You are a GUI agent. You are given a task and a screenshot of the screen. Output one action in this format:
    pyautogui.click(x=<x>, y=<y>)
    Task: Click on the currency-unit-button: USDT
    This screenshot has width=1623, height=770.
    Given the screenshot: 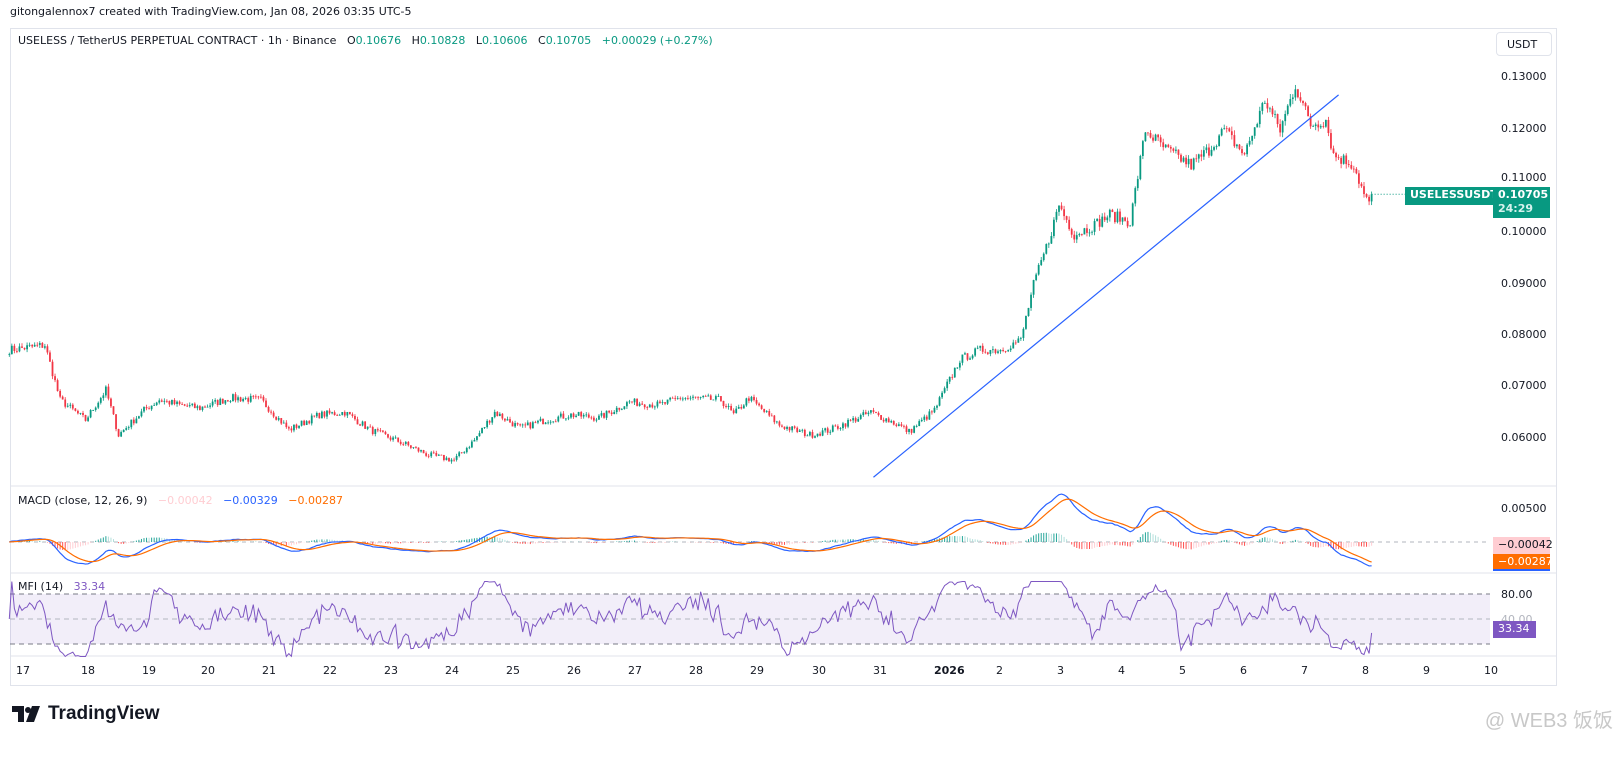 What is the action you would take?
    pyautogui.click(x=1524, y=44)
    